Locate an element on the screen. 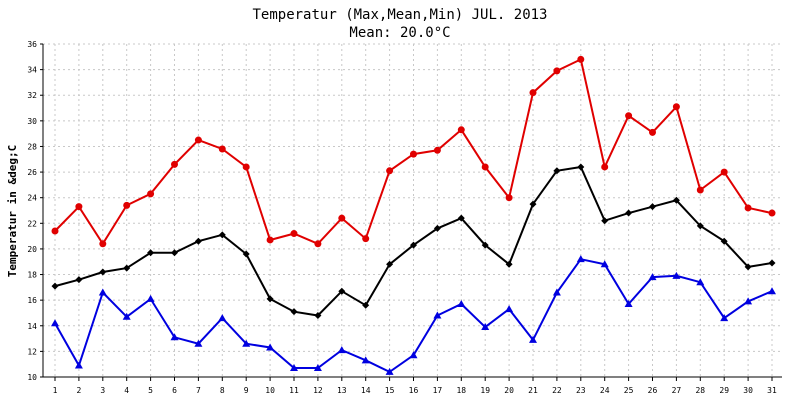  x-tick-label: 8 is located at coordinates (222, 390).